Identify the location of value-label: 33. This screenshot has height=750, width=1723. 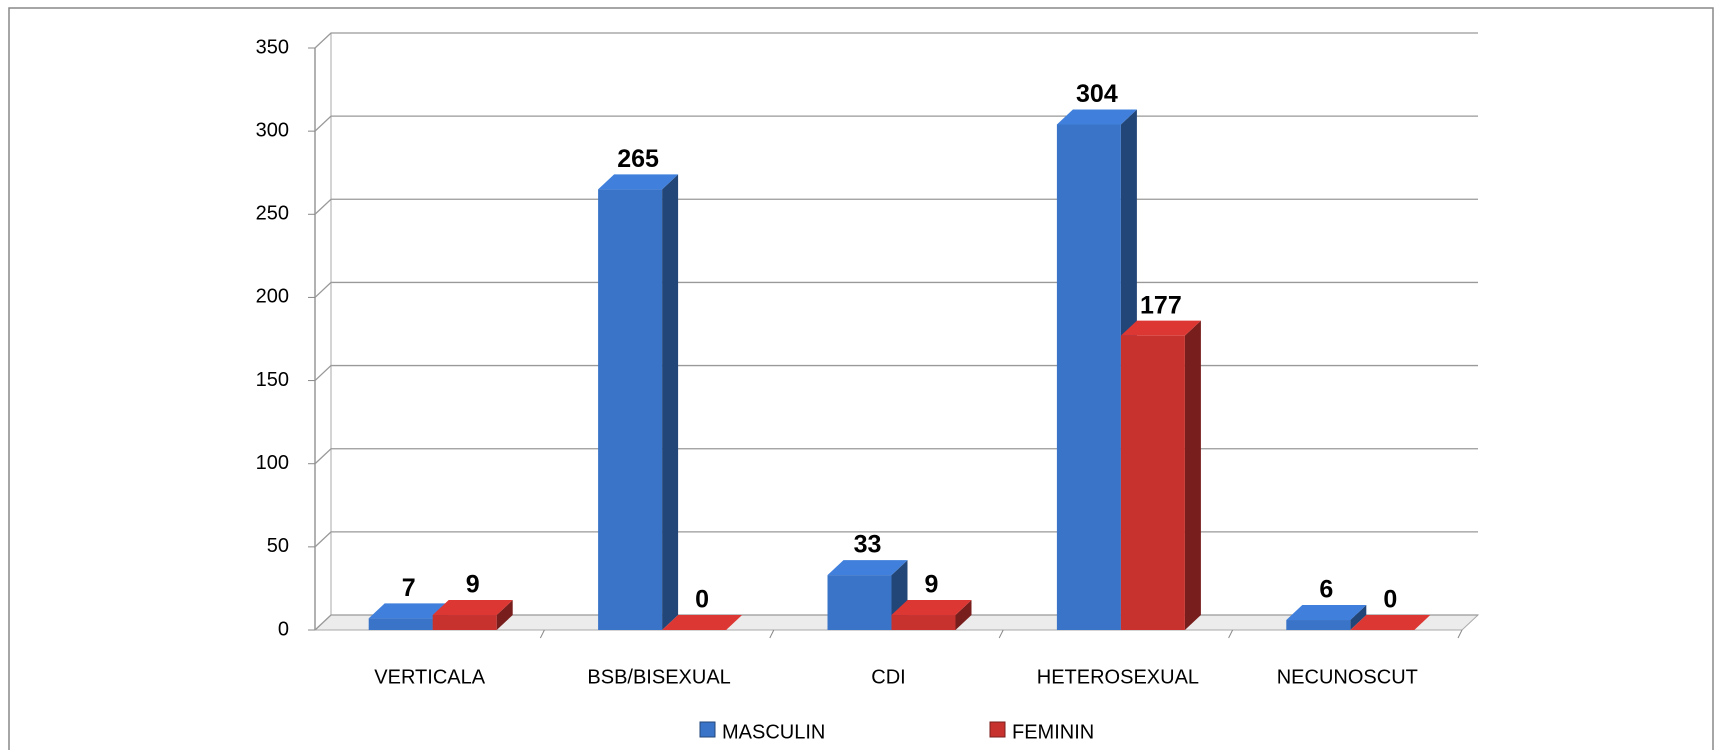
(868, 545).